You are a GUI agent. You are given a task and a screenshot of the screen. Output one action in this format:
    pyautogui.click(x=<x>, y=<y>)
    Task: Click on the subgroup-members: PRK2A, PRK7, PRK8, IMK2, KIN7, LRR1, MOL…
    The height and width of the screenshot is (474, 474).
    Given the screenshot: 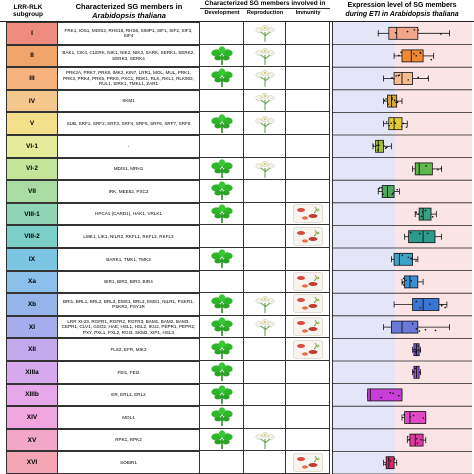 What is the action you would take?
    pyautogui.click(x=129, y=78)
    